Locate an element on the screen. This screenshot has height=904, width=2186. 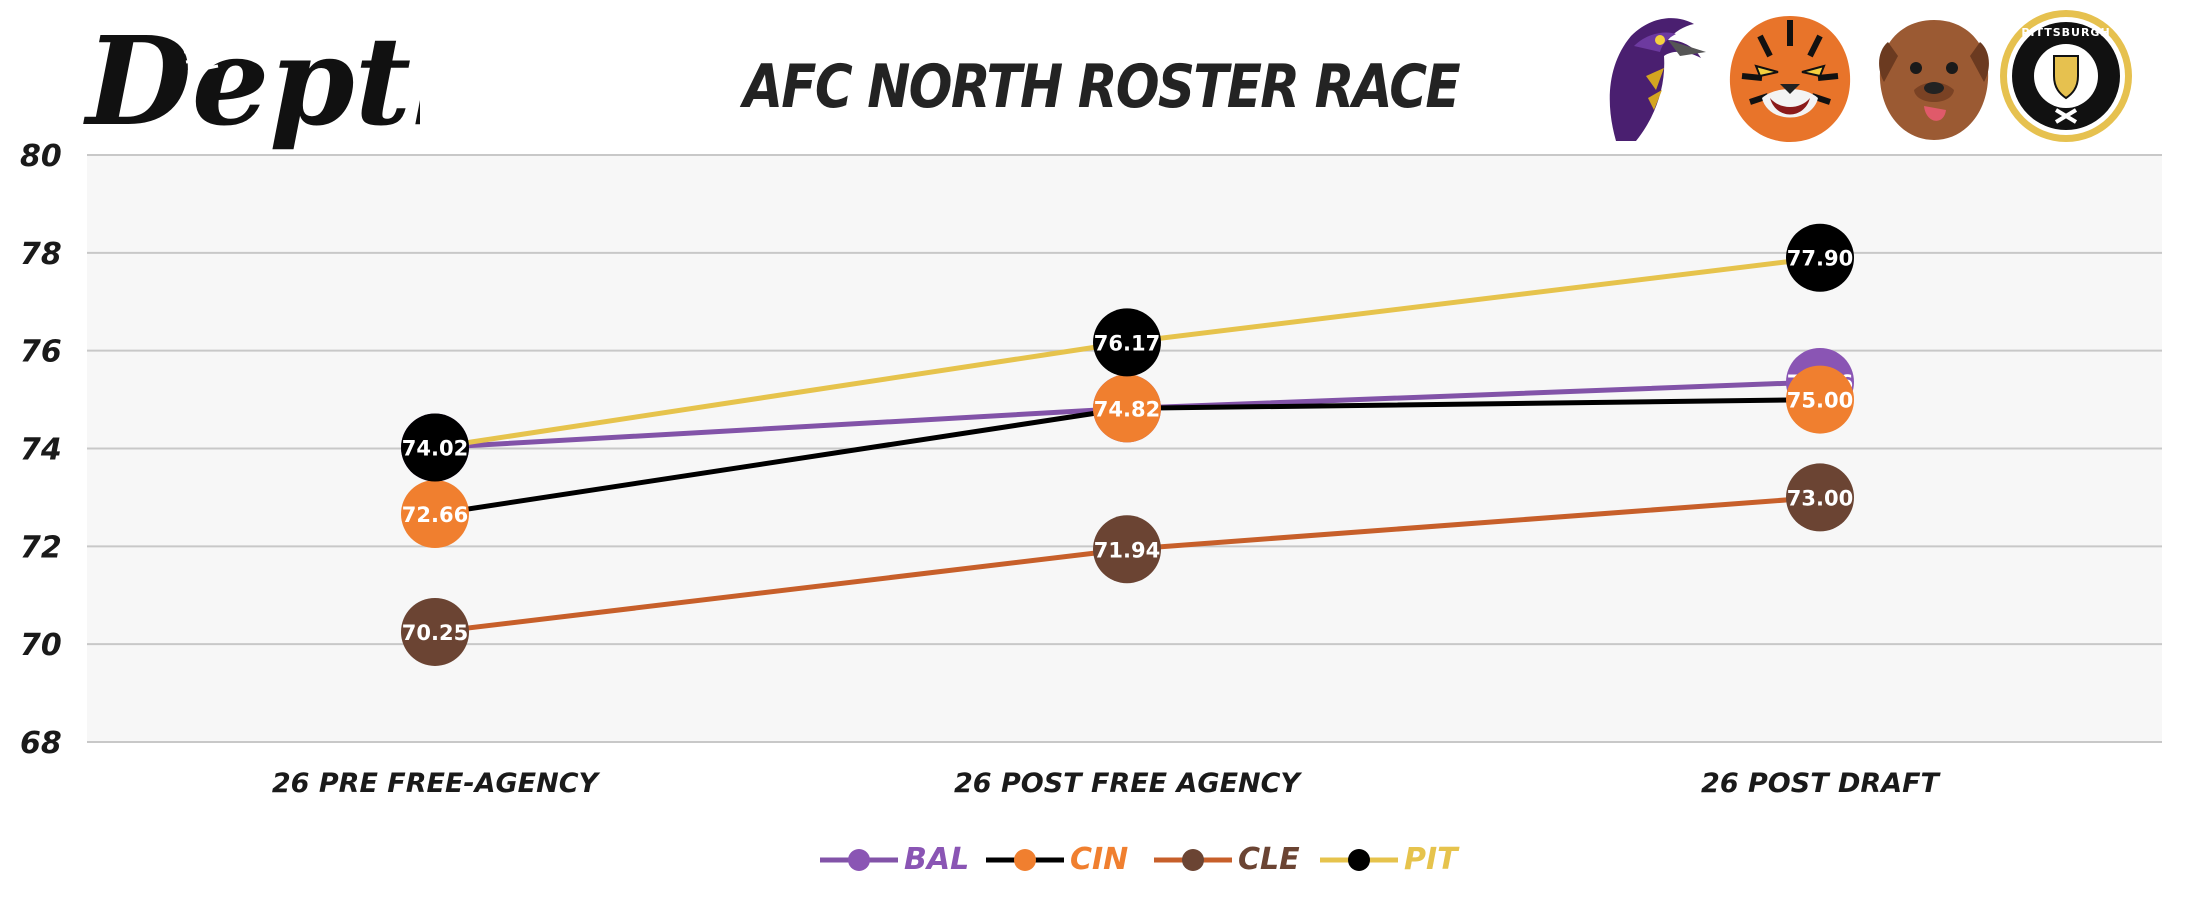
legend-label-cin: CIN is located at coordinates (1099, 859).